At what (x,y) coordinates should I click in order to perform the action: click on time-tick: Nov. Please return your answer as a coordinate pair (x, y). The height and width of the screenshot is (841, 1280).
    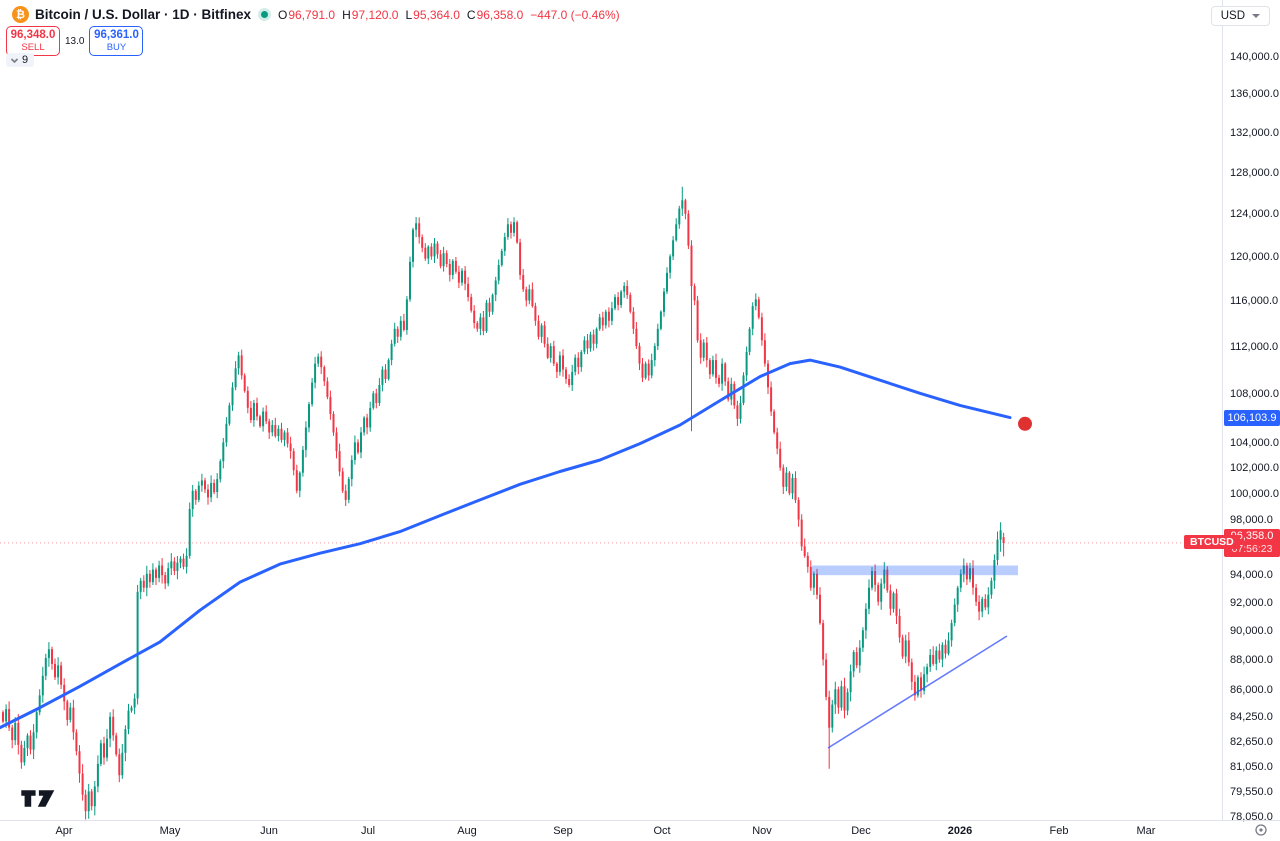
    Looking at the image, I should click on (762, 831).